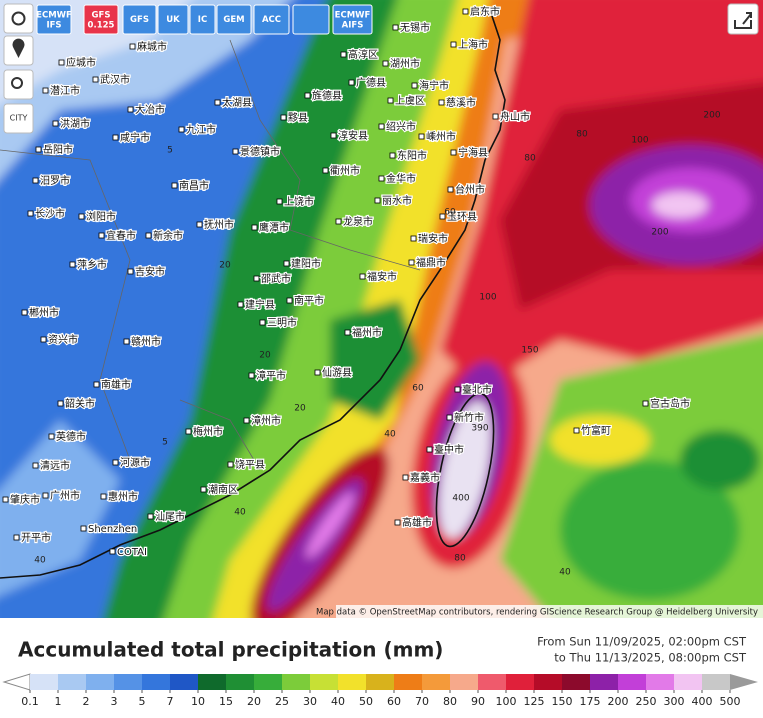 The height and width of the screenshot is (718, 763). I want to click on place-label: 上海市, so click(473, 44).